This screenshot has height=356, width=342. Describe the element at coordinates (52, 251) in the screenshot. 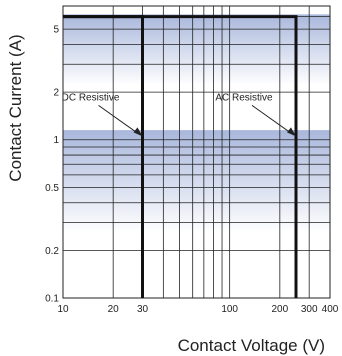

I see `y-tick-label: 0.2` at that location.